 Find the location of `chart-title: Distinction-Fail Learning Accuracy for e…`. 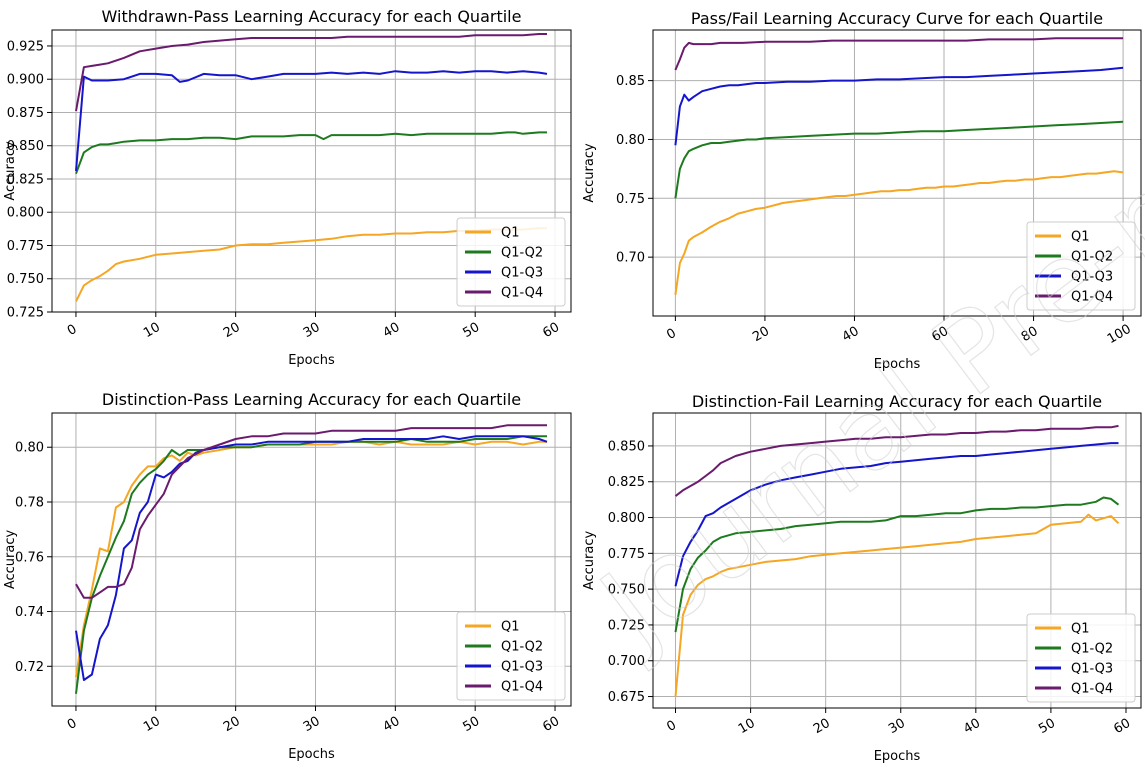

chart-title: Distinction-Fail Learning Accuracy for e… is located at coordinates (897, 401).